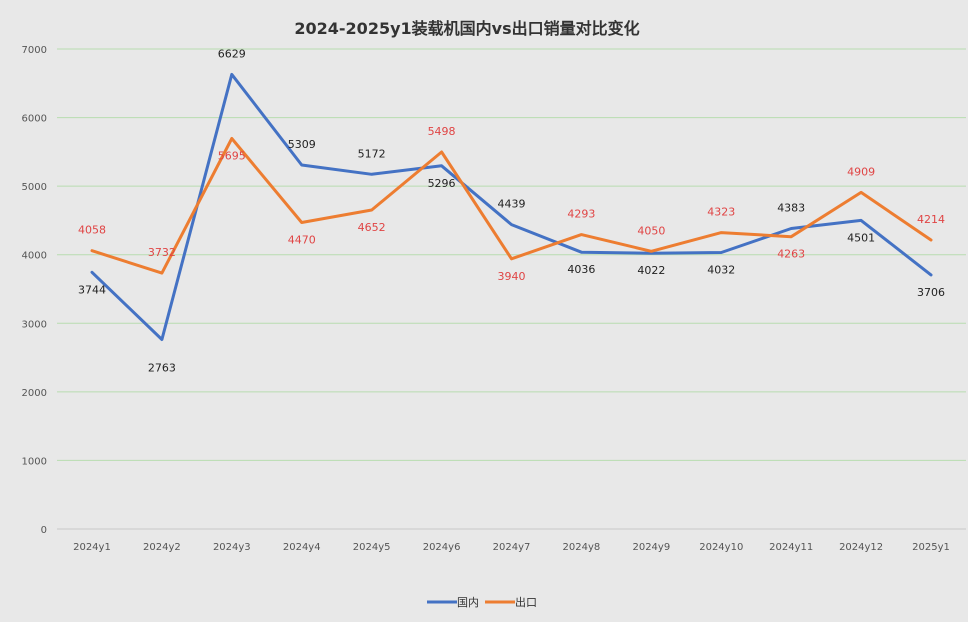  What do you see at coordinates (302, 547) in the screenshot?
I see `x-tick-label: 2024y4` at bounding box center [302, 547].